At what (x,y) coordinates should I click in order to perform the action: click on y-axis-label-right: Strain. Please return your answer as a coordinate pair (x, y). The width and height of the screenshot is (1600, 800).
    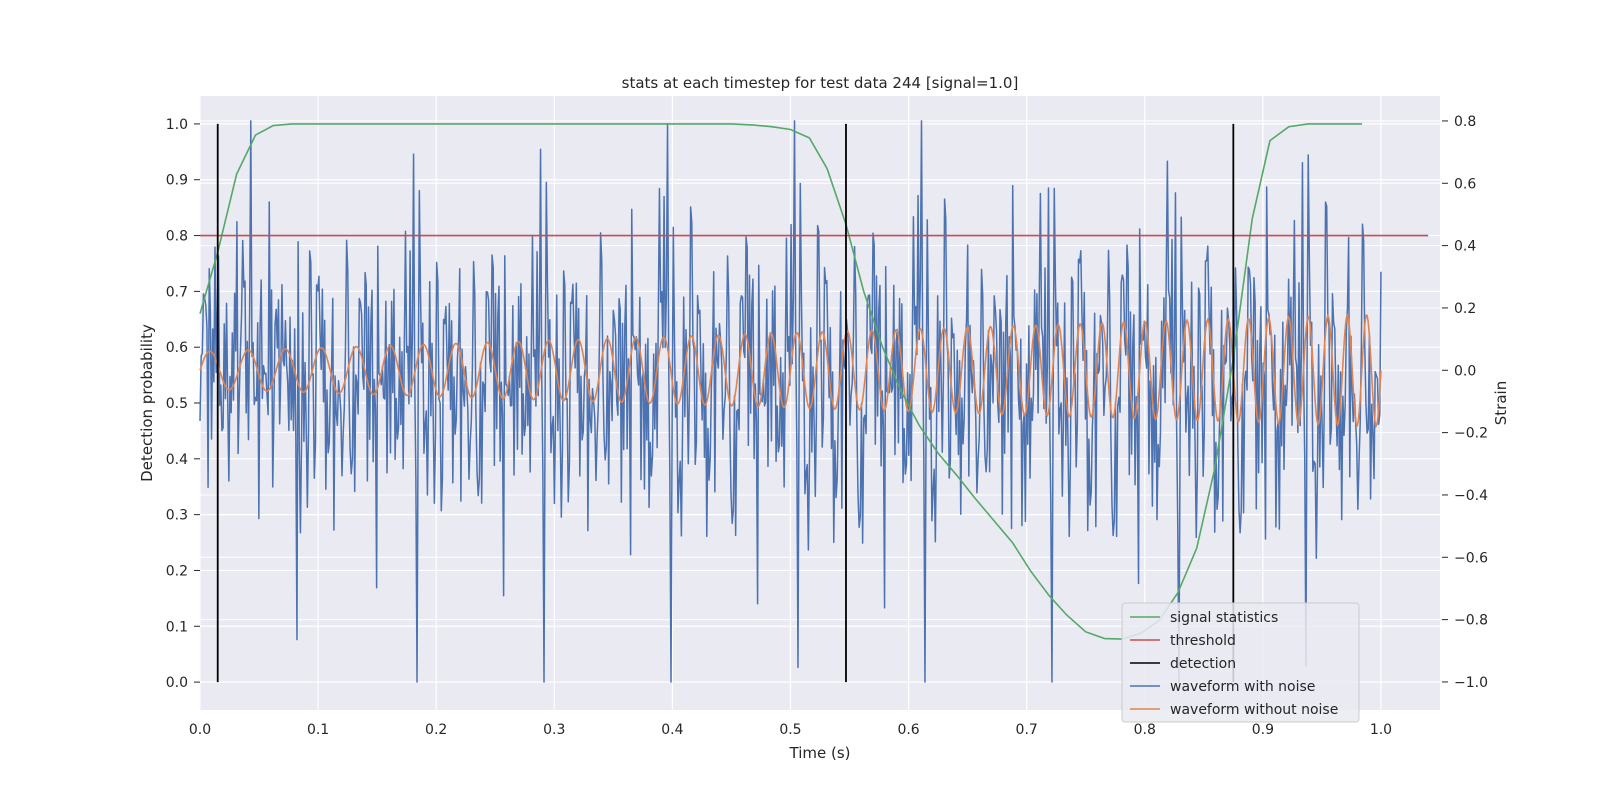
    Looking at the image, I should click on (1501, 403).